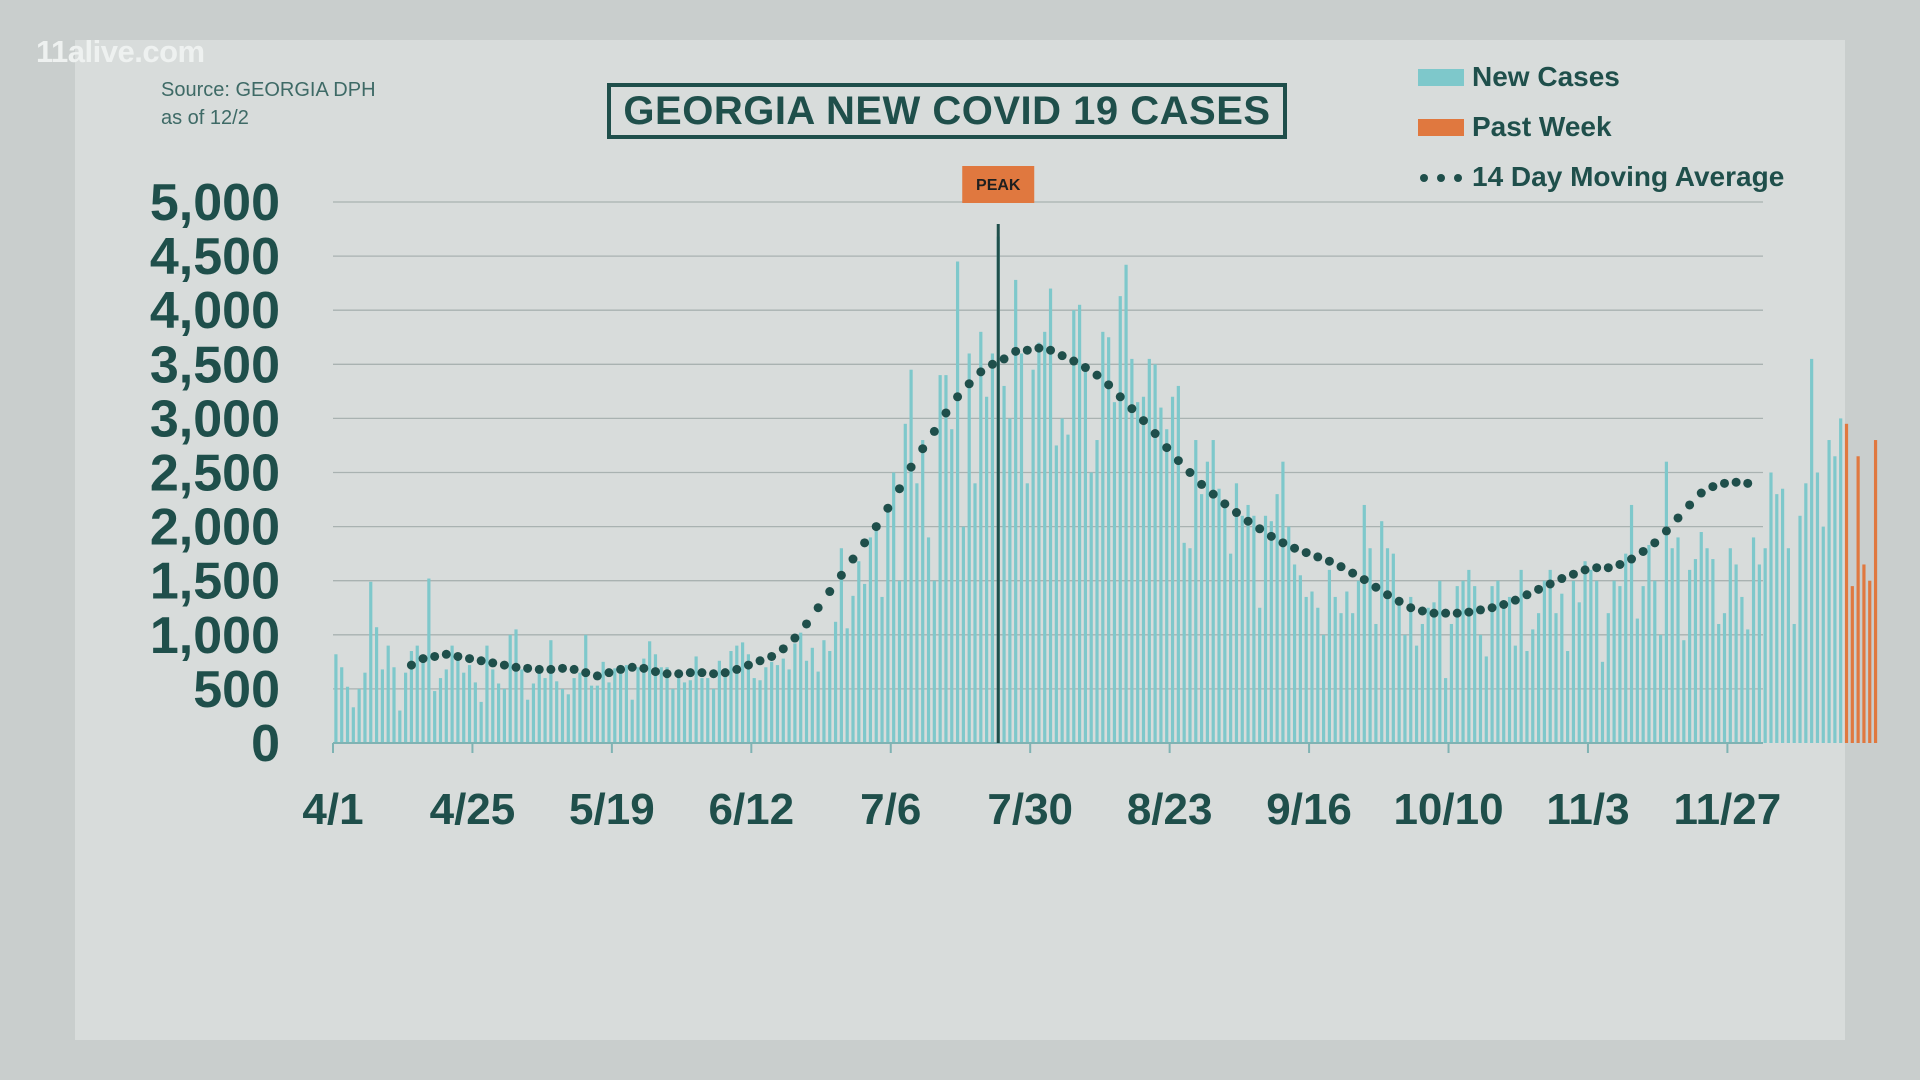 The height and width of the screenshot is (1080, 1920). Describe the element at coordinates (215, 474) in the screenshot. I see `y-tick-label: 2,500` at that location.